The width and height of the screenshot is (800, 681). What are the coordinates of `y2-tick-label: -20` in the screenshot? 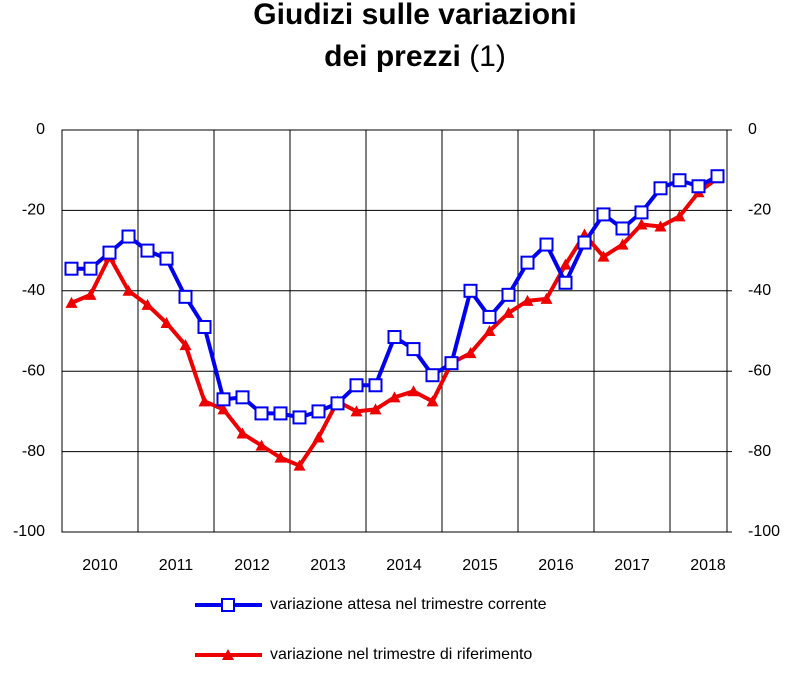 It's located at (759, 210).